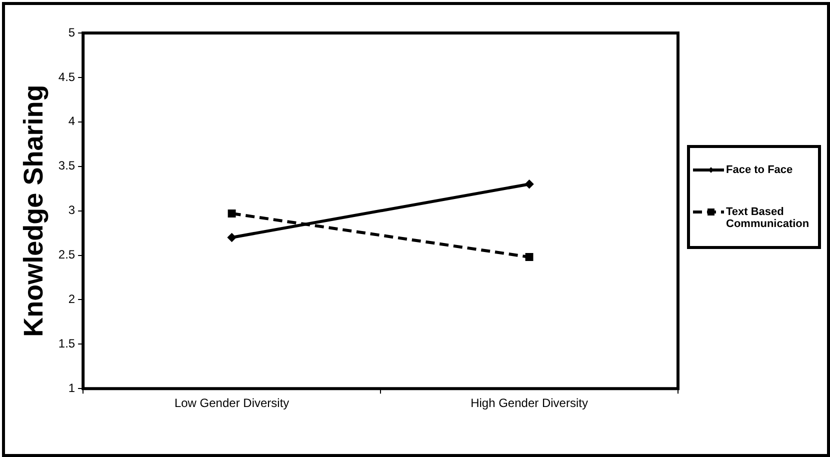 The height and width of the screenshot is (457, 830). I want to click on y-tick-label: 5, so click(72, 32).